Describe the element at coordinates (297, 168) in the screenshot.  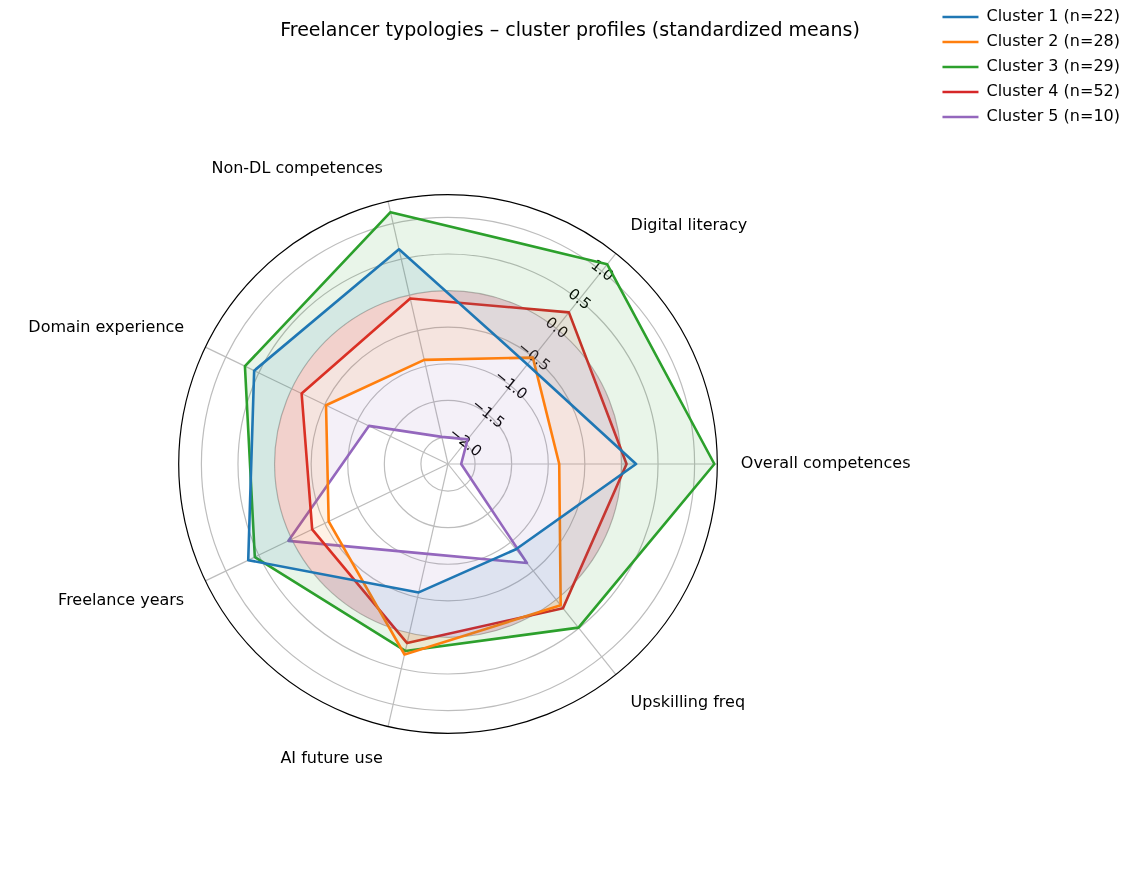
I see `spoke-label: Non-DL competences` at that location.